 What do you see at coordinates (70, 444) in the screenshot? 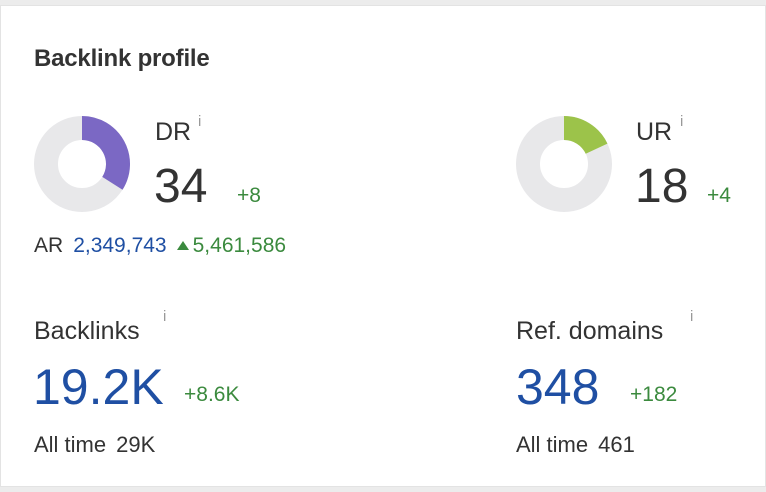
I see `backlinks-alltime-label: All time` at bounding box center [70, 444].